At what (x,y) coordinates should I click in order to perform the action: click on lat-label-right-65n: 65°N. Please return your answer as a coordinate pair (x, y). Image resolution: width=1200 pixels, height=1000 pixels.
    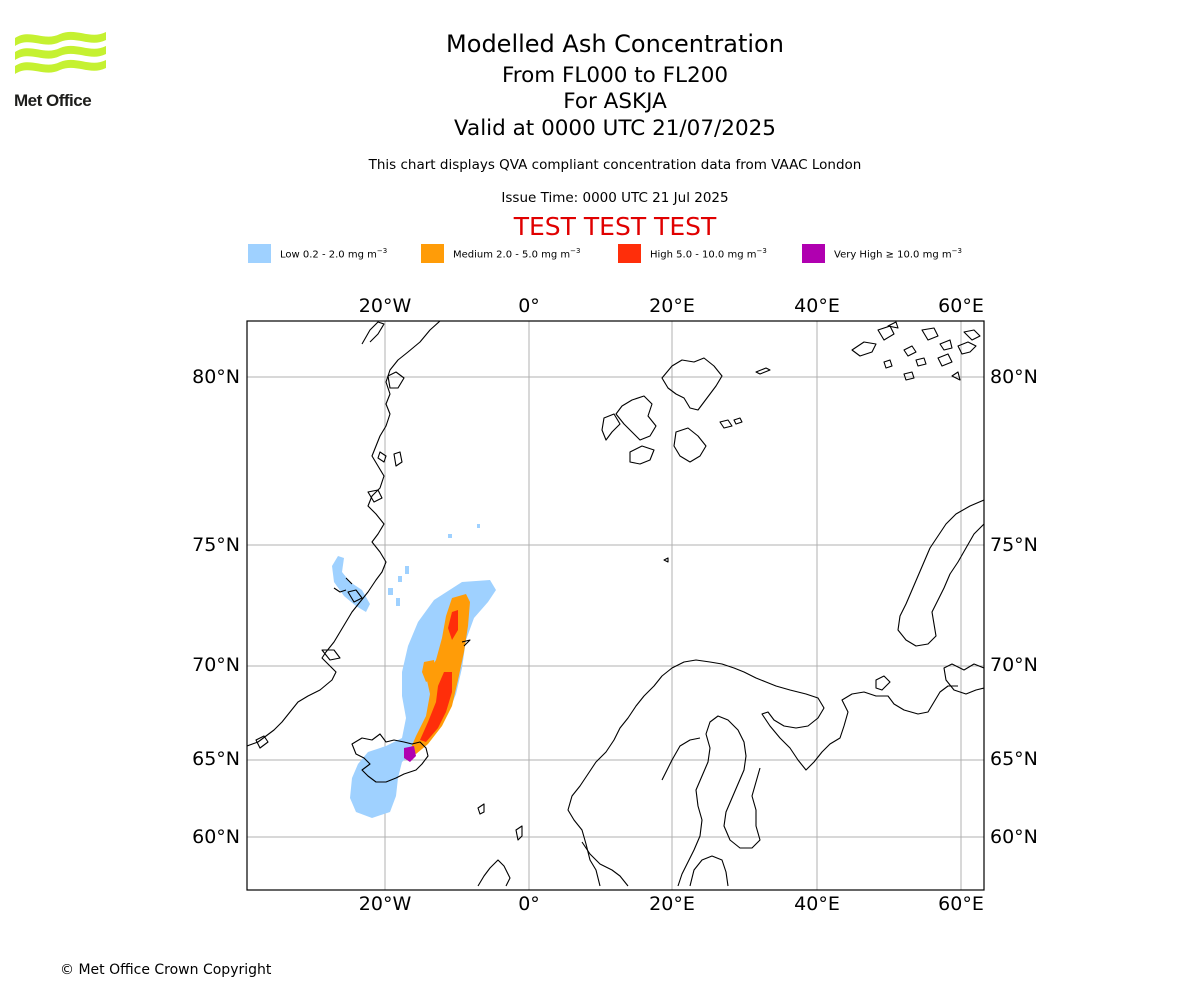
    Looking at the image, I should click on (1014, 759).